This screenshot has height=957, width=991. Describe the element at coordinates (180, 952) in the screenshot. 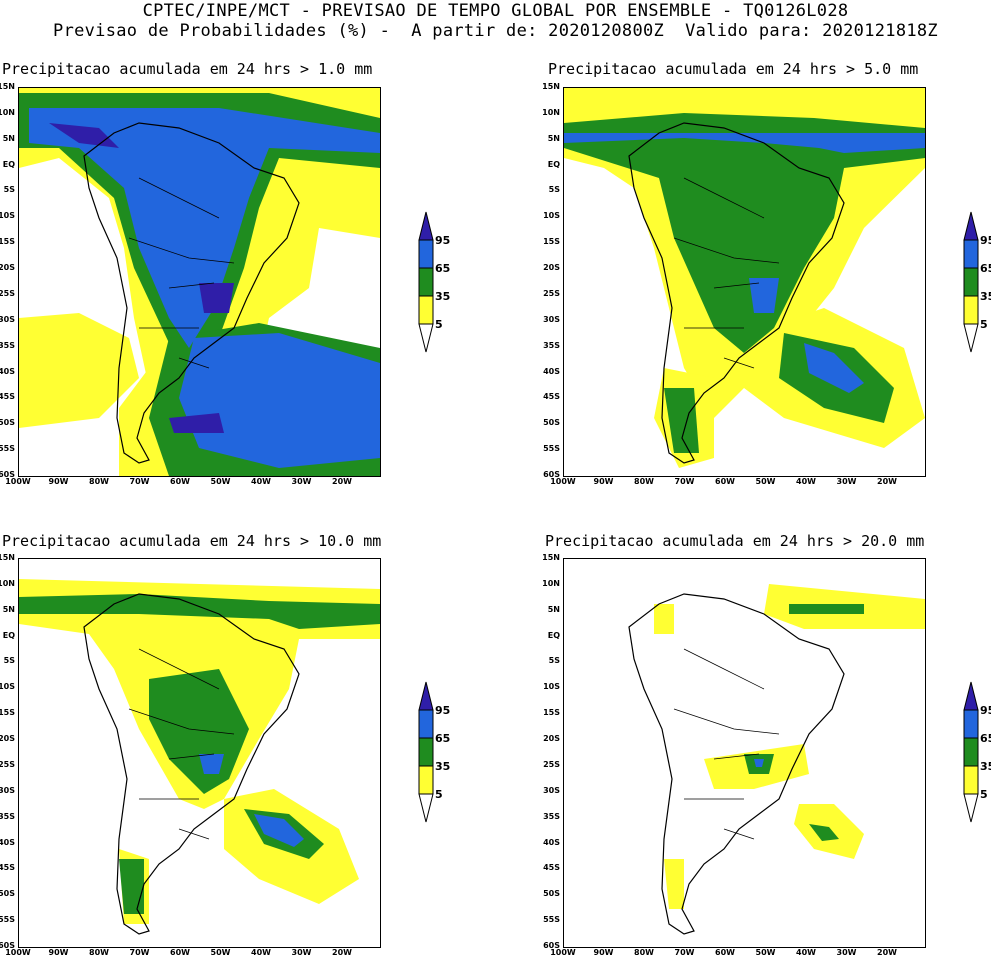

I see `lon-label: 60W` at that location.